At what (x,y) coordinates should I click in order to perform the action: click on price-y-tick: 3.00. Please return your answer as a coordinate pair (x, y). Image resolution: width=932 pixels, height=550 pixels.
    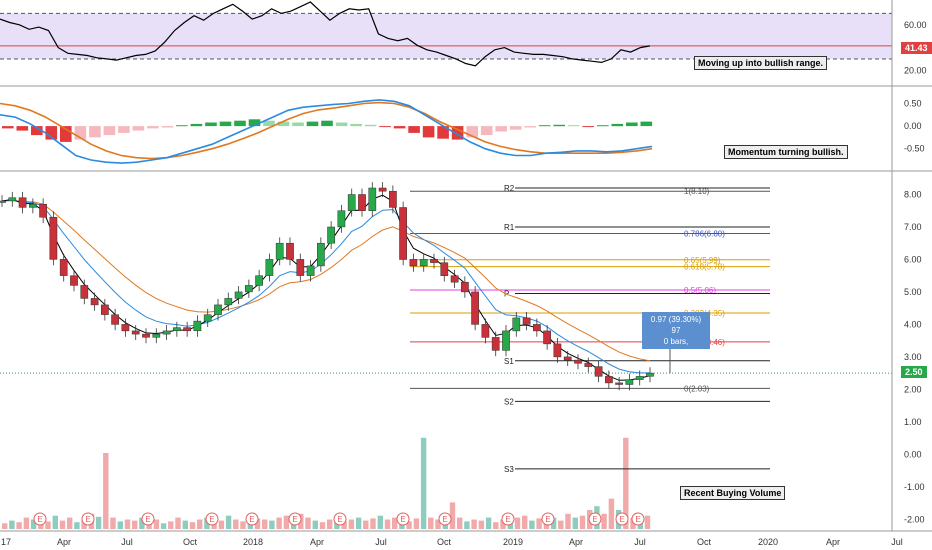
    Looking at the image, I should click on (913, 357).